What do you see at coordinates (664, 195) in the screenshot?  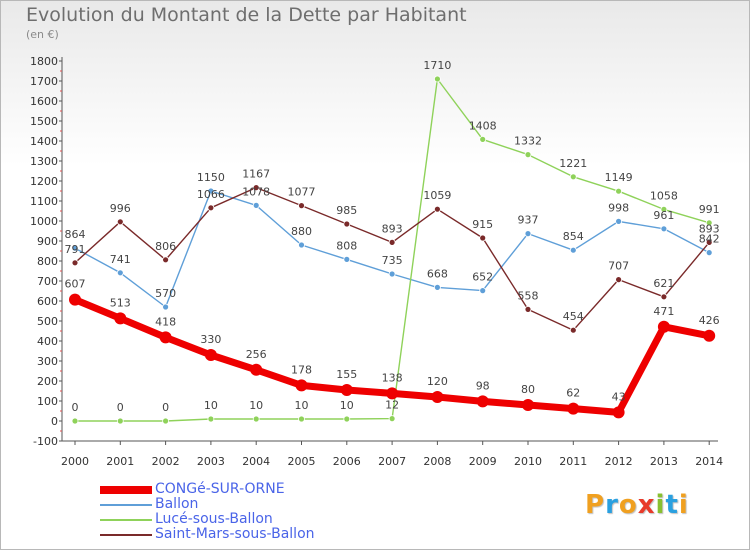 I see `data-label: 1058` at bounding box center [664, 195].